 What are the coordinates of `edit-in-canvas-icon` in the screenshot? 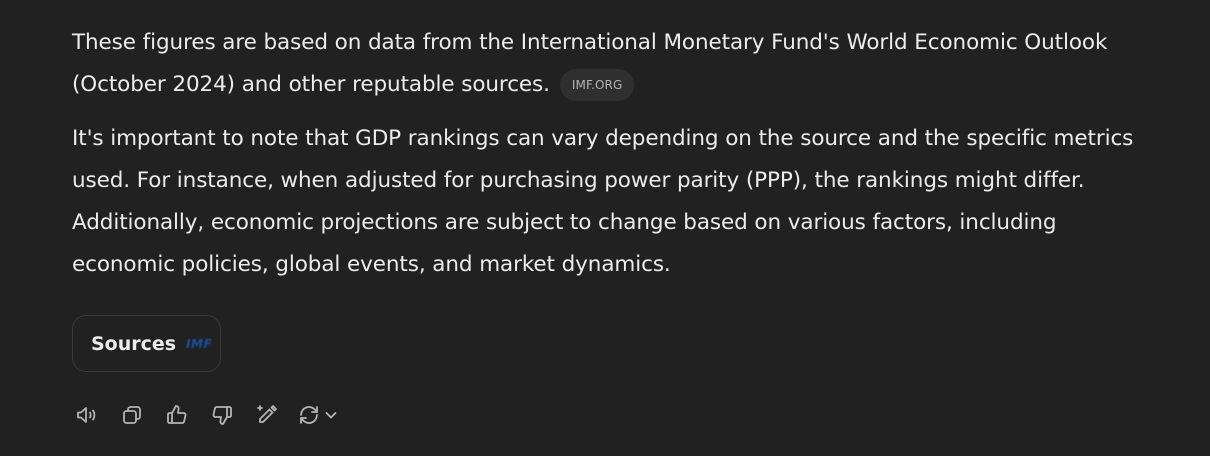 It's located at (267, 414).